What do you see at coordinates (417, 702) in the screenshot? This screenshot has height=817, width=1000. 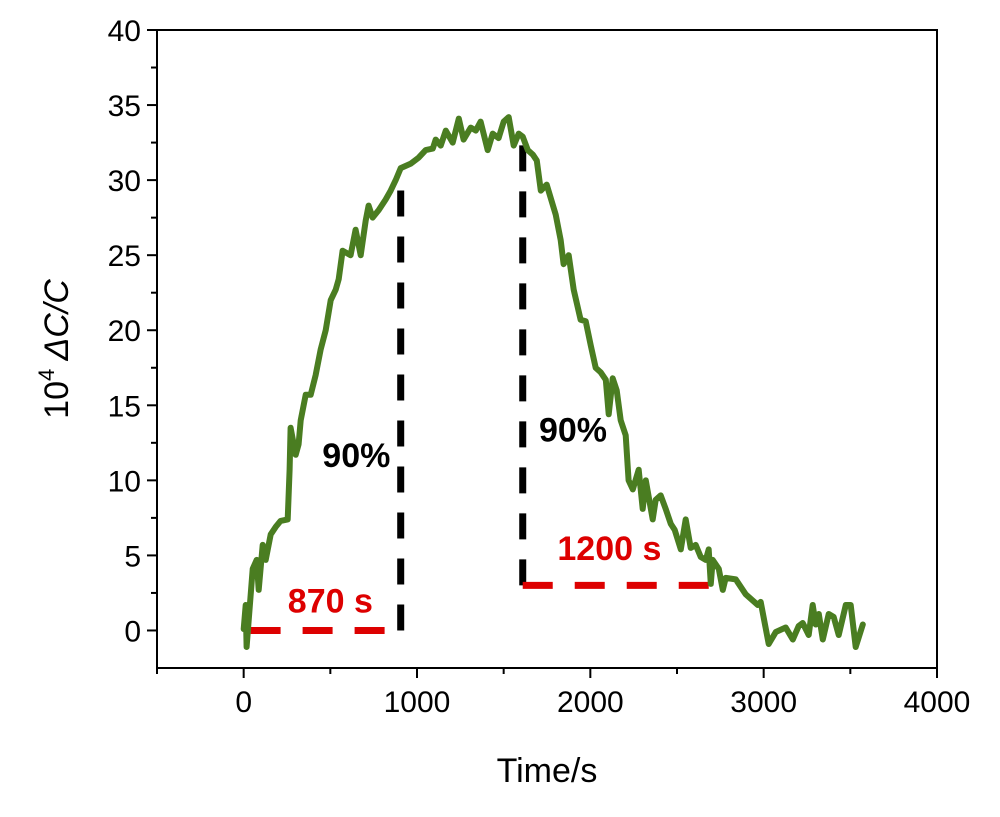 I see `x-tick-label: 1000` at bounding box center [417, 702].